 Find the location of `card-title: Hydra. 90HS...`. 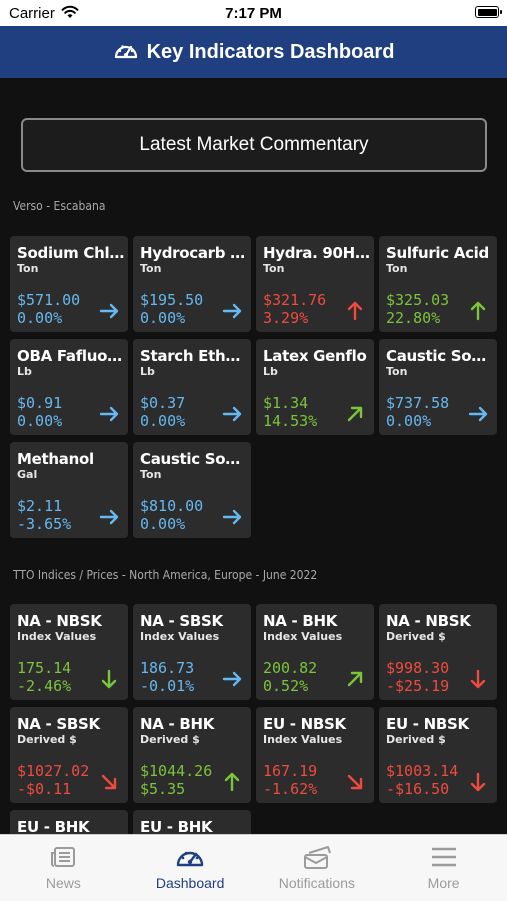

card-title: Hydra. 90HS... is located at coordinates (317, 253).